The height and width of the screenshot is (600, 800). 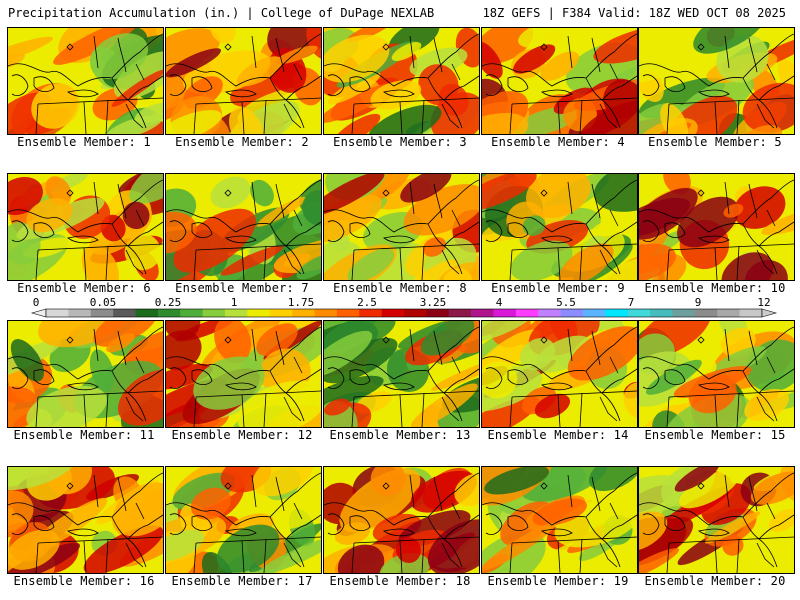 I want to click on color-scale-legend: 0 0.05 0.25 1 1.75 2.5 3.25 4 5.5 7 9 12, so click(x=400, y=308).